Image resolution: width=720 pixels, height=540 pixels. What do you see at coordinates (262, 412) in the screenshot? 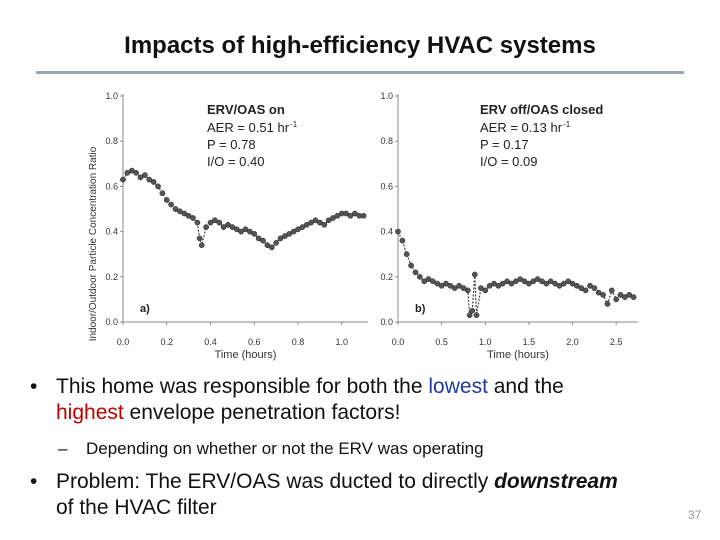
I see `bullet-1-post: envelope penetration factors!` at bounding box center [262, 412].